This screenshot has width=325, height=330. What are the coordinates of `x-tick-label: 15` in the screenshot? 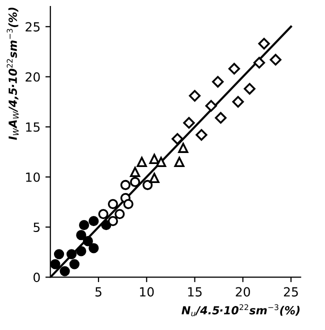 It's located at (195, 292).